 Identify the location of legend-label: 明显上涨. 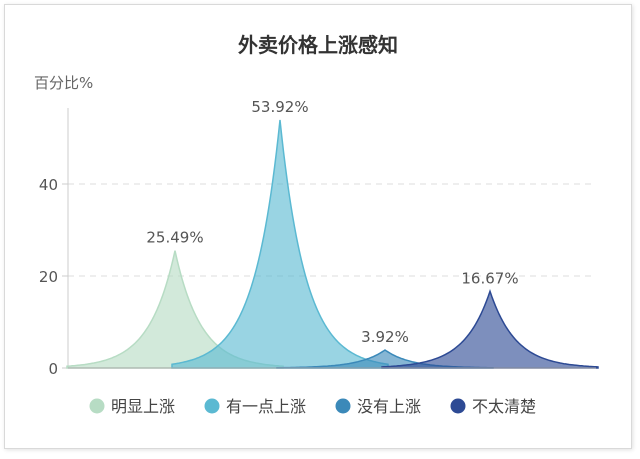
(143, 406).